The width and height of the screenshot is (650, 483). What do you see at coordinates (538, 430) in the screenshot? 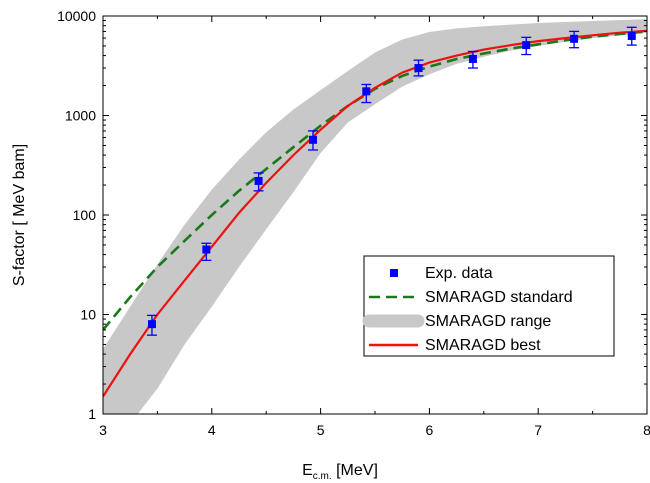
I see `x-tick-label: 7` at bounding box center [538, 430].